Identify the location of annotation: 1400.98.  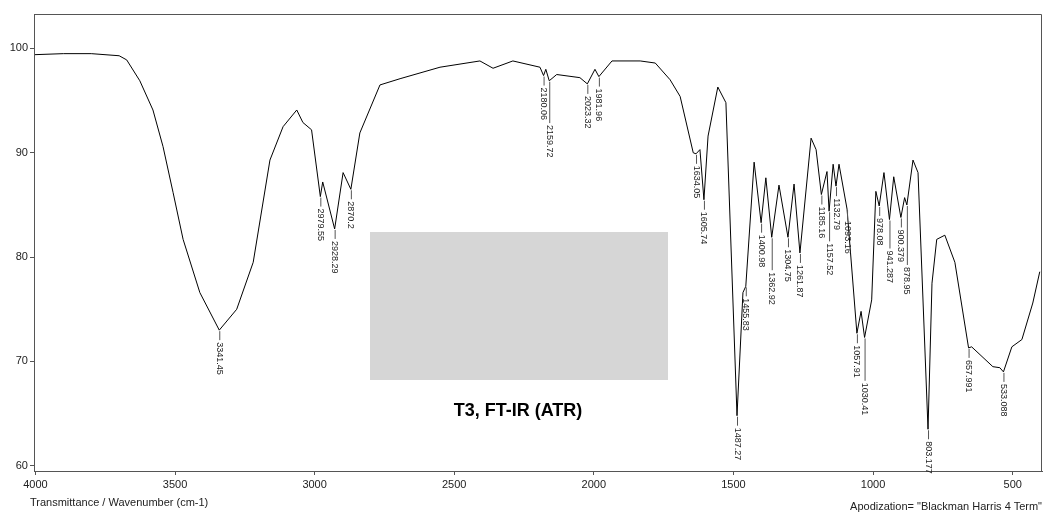
(761, 251).